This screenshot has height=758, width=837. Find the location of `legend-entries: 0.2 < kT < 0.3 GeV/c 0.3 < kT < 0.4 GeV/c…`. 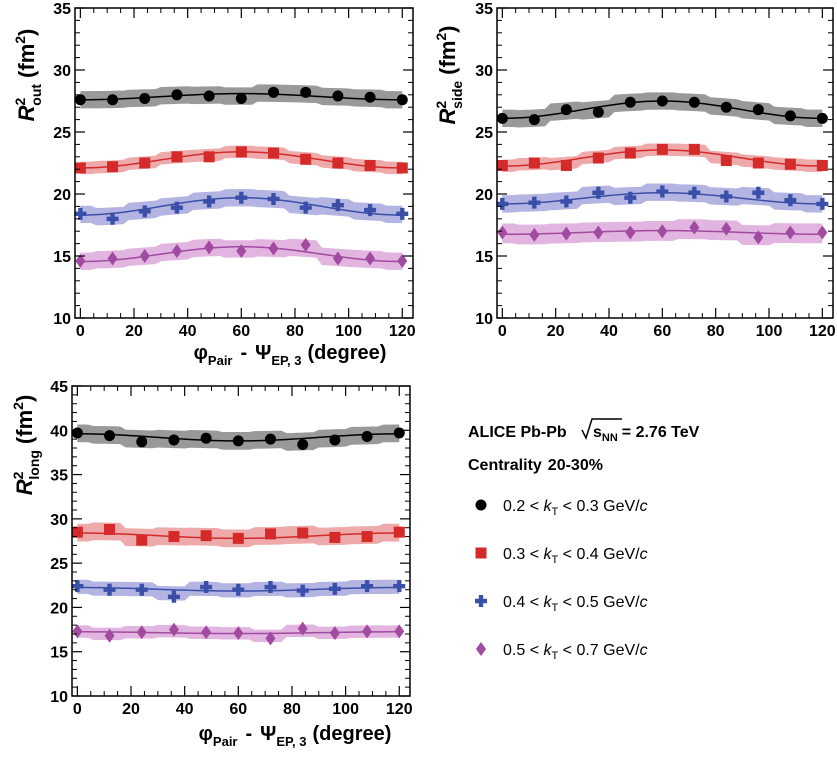

legend-entries: 0.2 < kT < 0.3 GeV/c 0.3 < kT < 0.4 GeV/c… is located at coordinates (561, 580).